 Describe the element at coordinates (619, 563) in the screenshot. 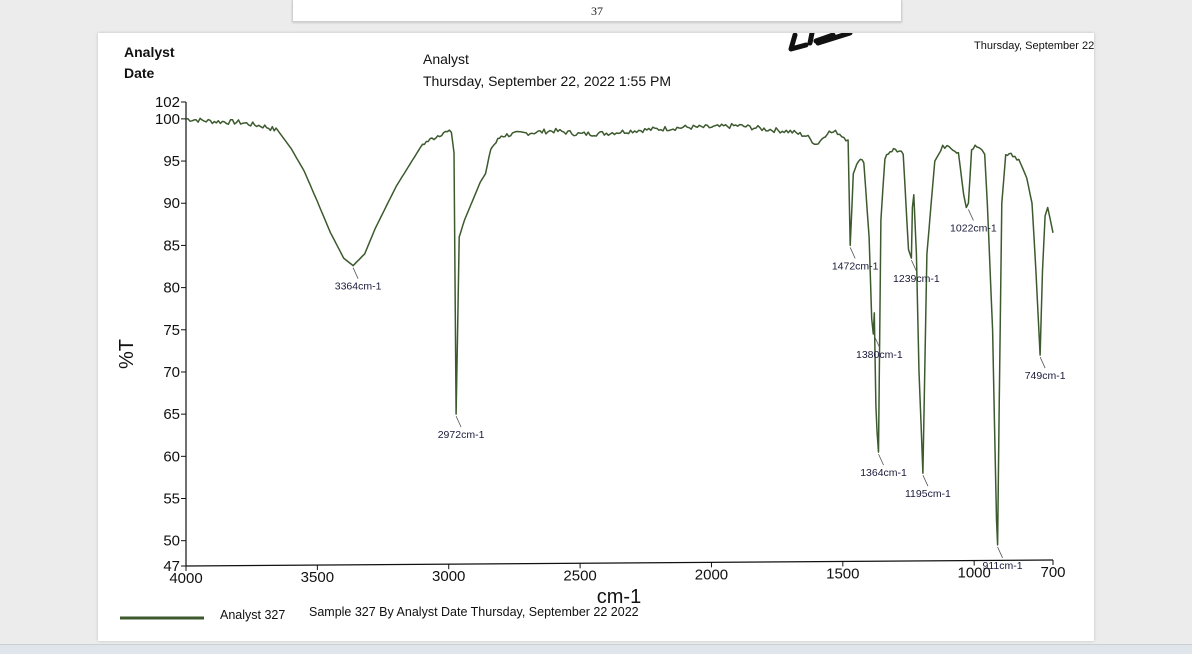

I see `x-axis-line` at that location.